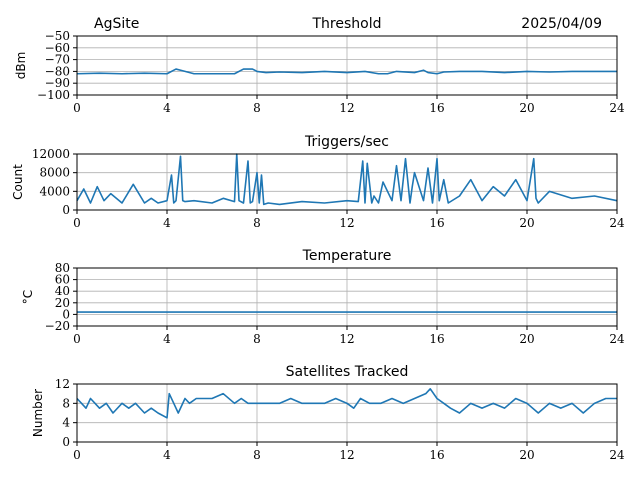 The image size is (640, 480). What do you see at coordinates (347, 24) in the screenshot?
I see `chart-title: Threshold` at bounding box center [347, 24].